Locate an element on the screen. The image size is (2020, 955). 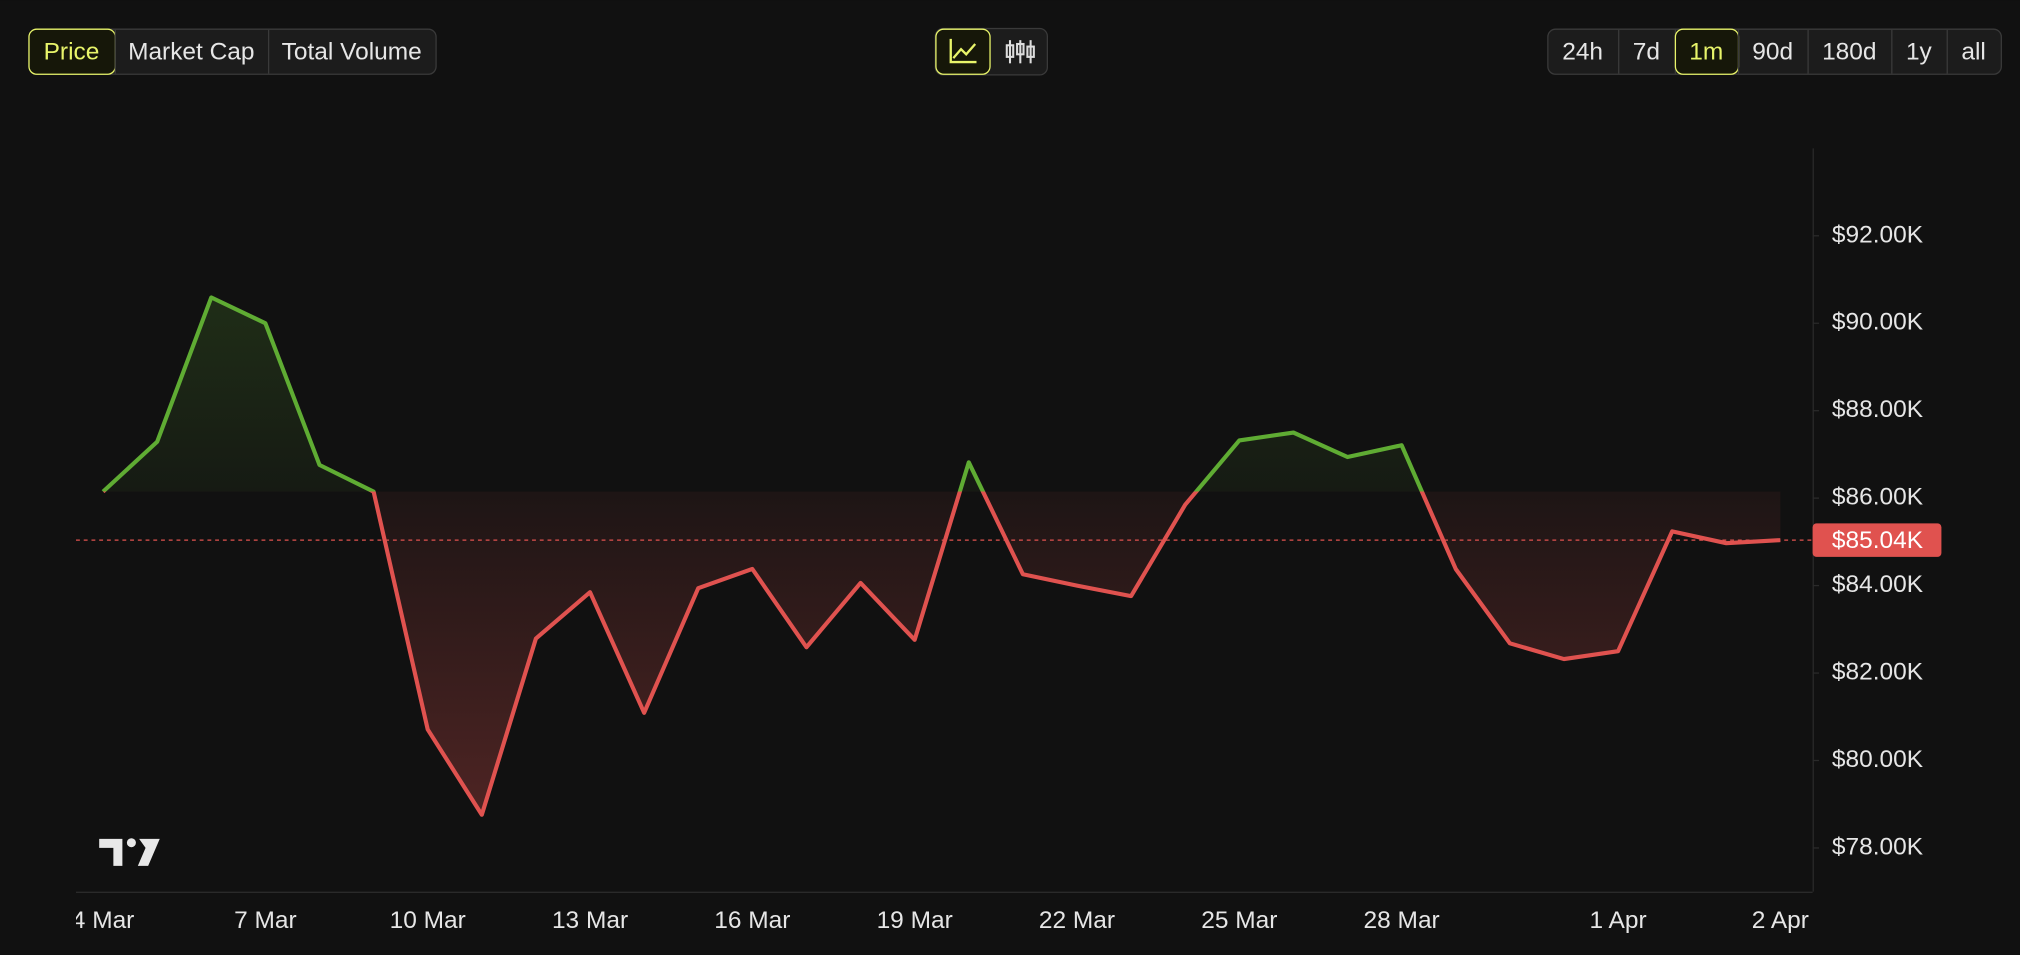
x-tick-label: 16 Mar is located at coordinates (752, 920).